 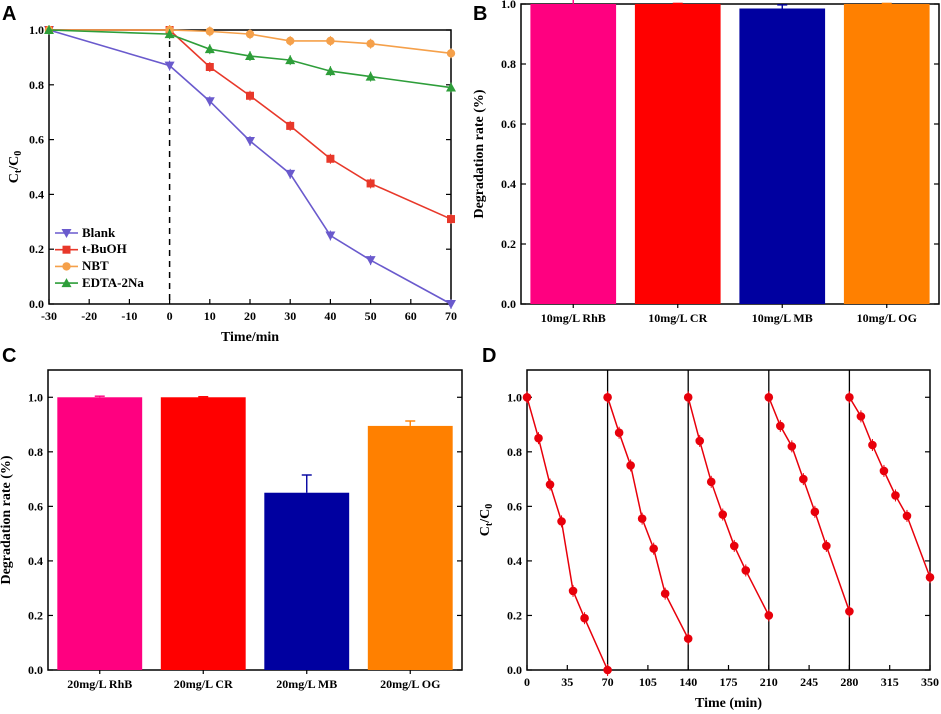 What do you see at coordinates (89, 316) in the screenshot?
I see `panel-a-x-tick-label: -20` at bounding box center [89, 316].